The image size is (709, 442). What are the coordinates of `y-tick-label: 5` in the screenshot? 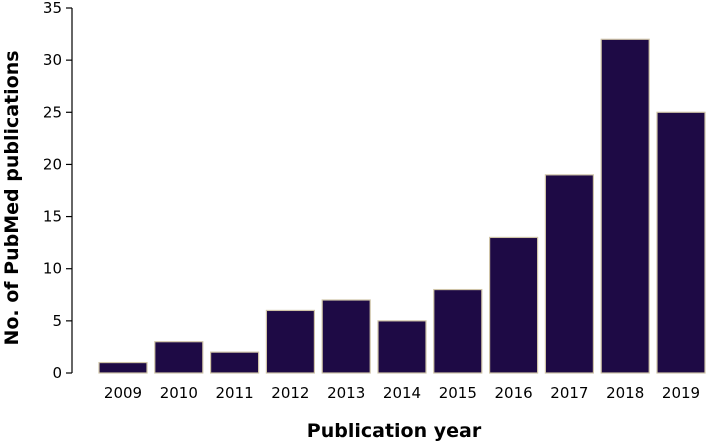 It's located at (57, 321).